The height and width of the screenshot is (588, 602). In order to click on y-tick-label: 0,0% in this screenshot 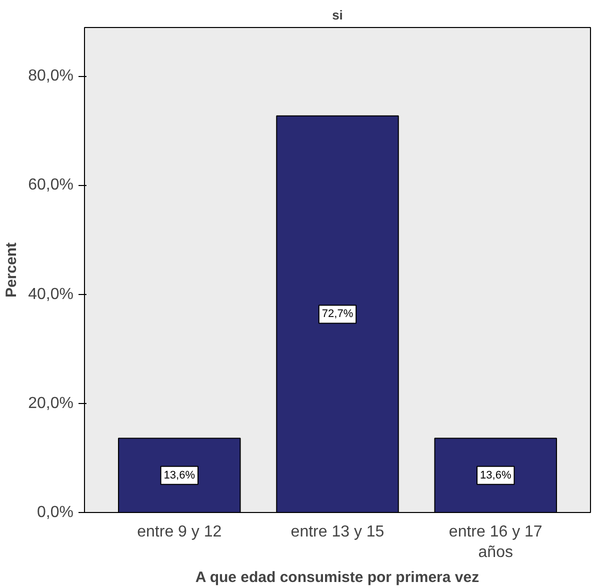, I will do `click(55, 512)`.